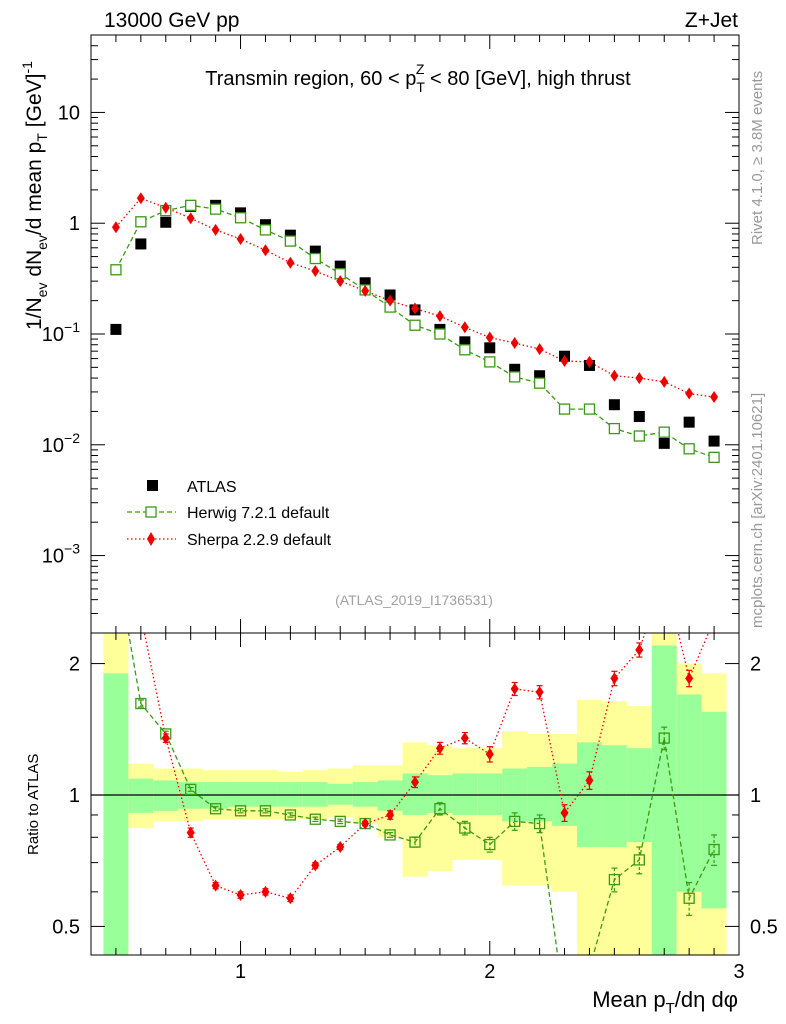 The height and width of the screenshot is (1024, 786). I want to click on header-left-label: 13000 GeV pp, so click(171, 20).